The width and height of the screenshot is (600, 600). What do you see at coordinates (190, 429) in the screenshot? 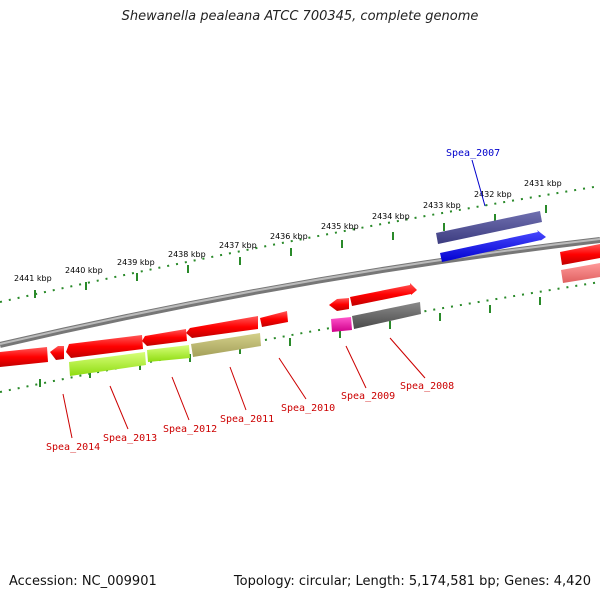
I see `gene-label-spea-2012: Spea_2012` at bounding box center [190, 429].